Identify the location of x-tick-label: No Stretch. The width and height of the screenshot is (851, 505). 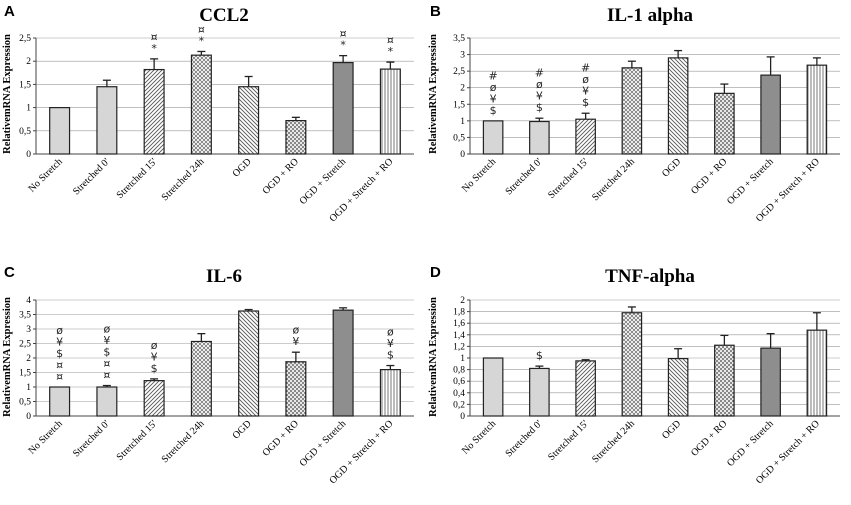
(479, 175).